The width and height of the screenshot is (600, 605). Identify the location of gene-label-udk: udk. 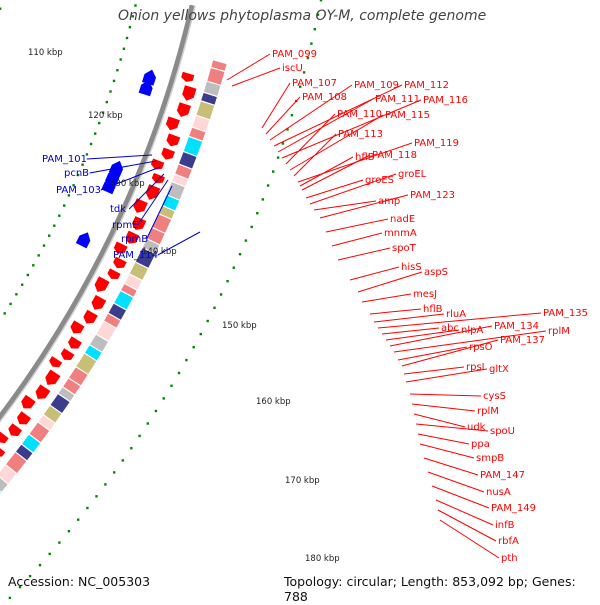
(476, 427).